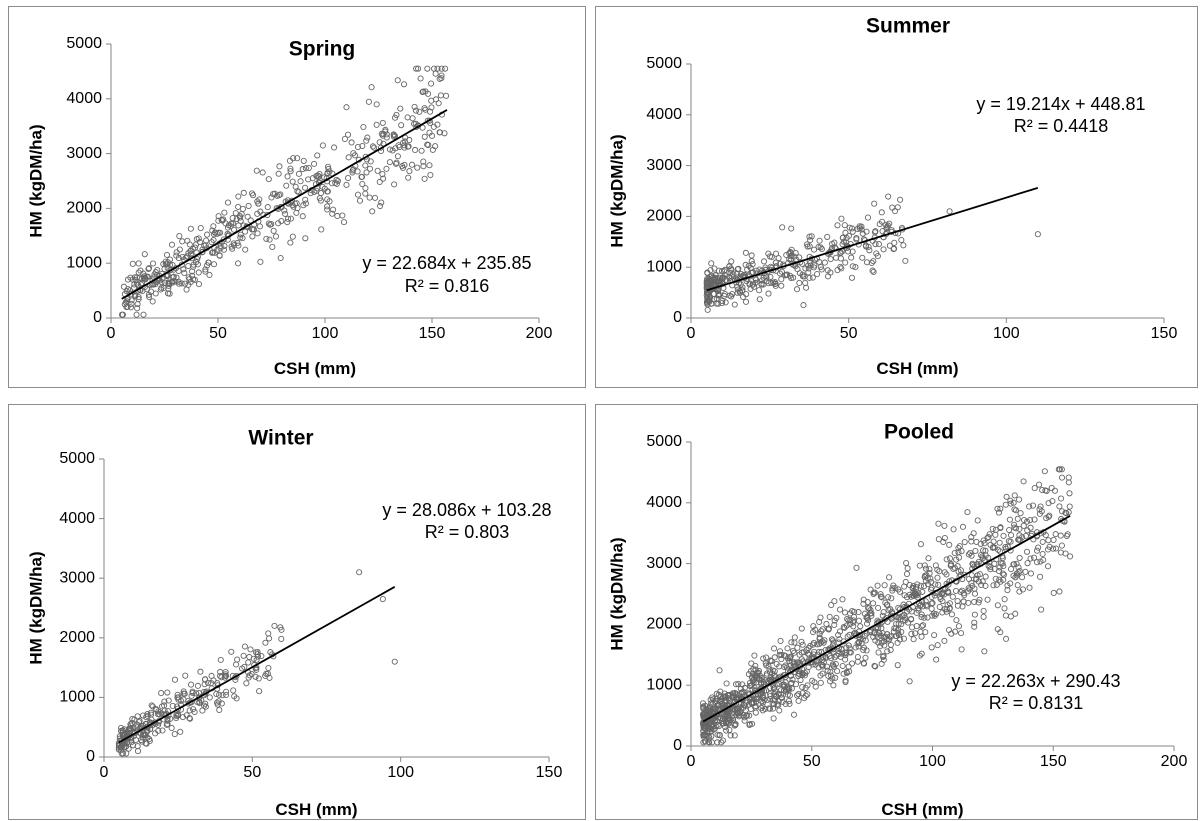 This screenshot has height=821, width=1202. What do you see at coordinates (1006, 333) in the screenshot?
I see `x-tick-label: 100` at bounding box center [1006, 333].